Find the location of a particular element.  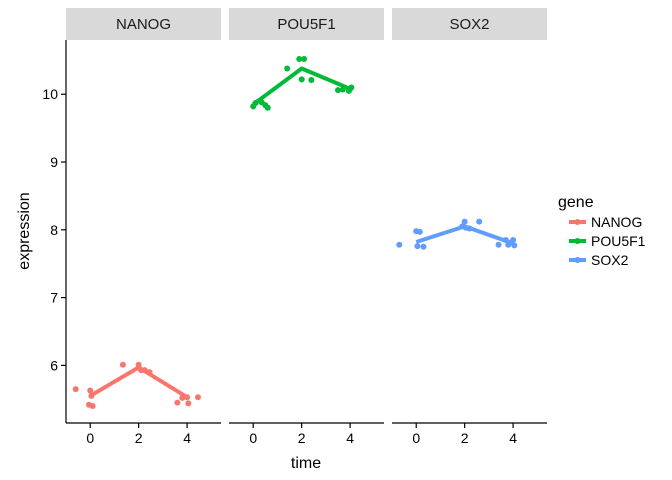

series-line-sox2 is located at coordinates (464, 235).